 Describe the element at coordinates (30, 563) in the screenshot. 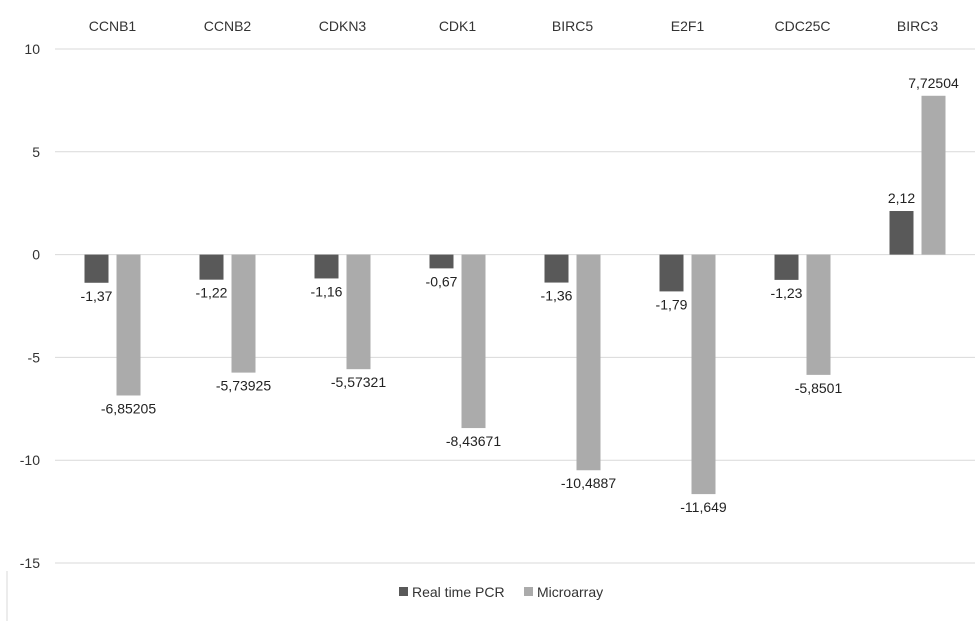

I see `y-tick-label: -15` at that location.